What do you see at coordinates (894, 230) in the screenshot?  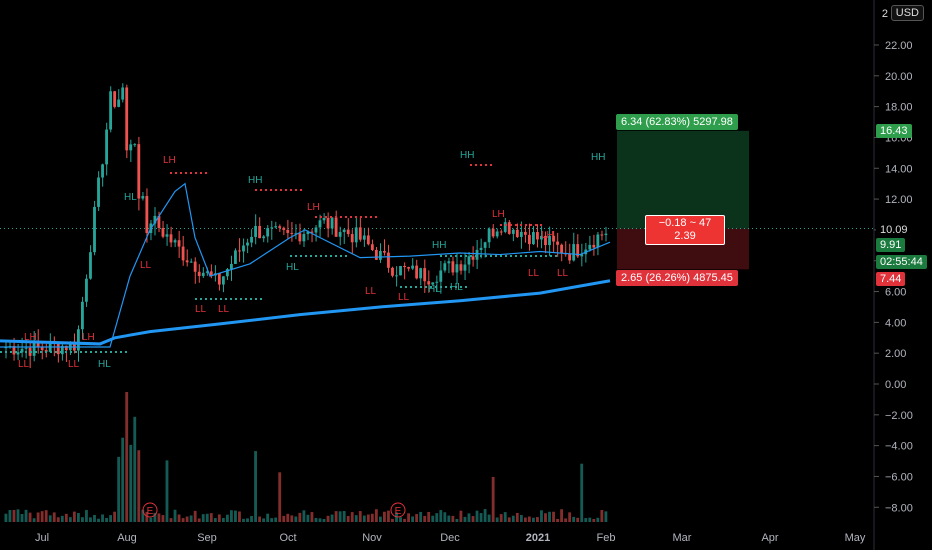 I see `entry-price-badge: 10.09` at bounding box center [894, 230].